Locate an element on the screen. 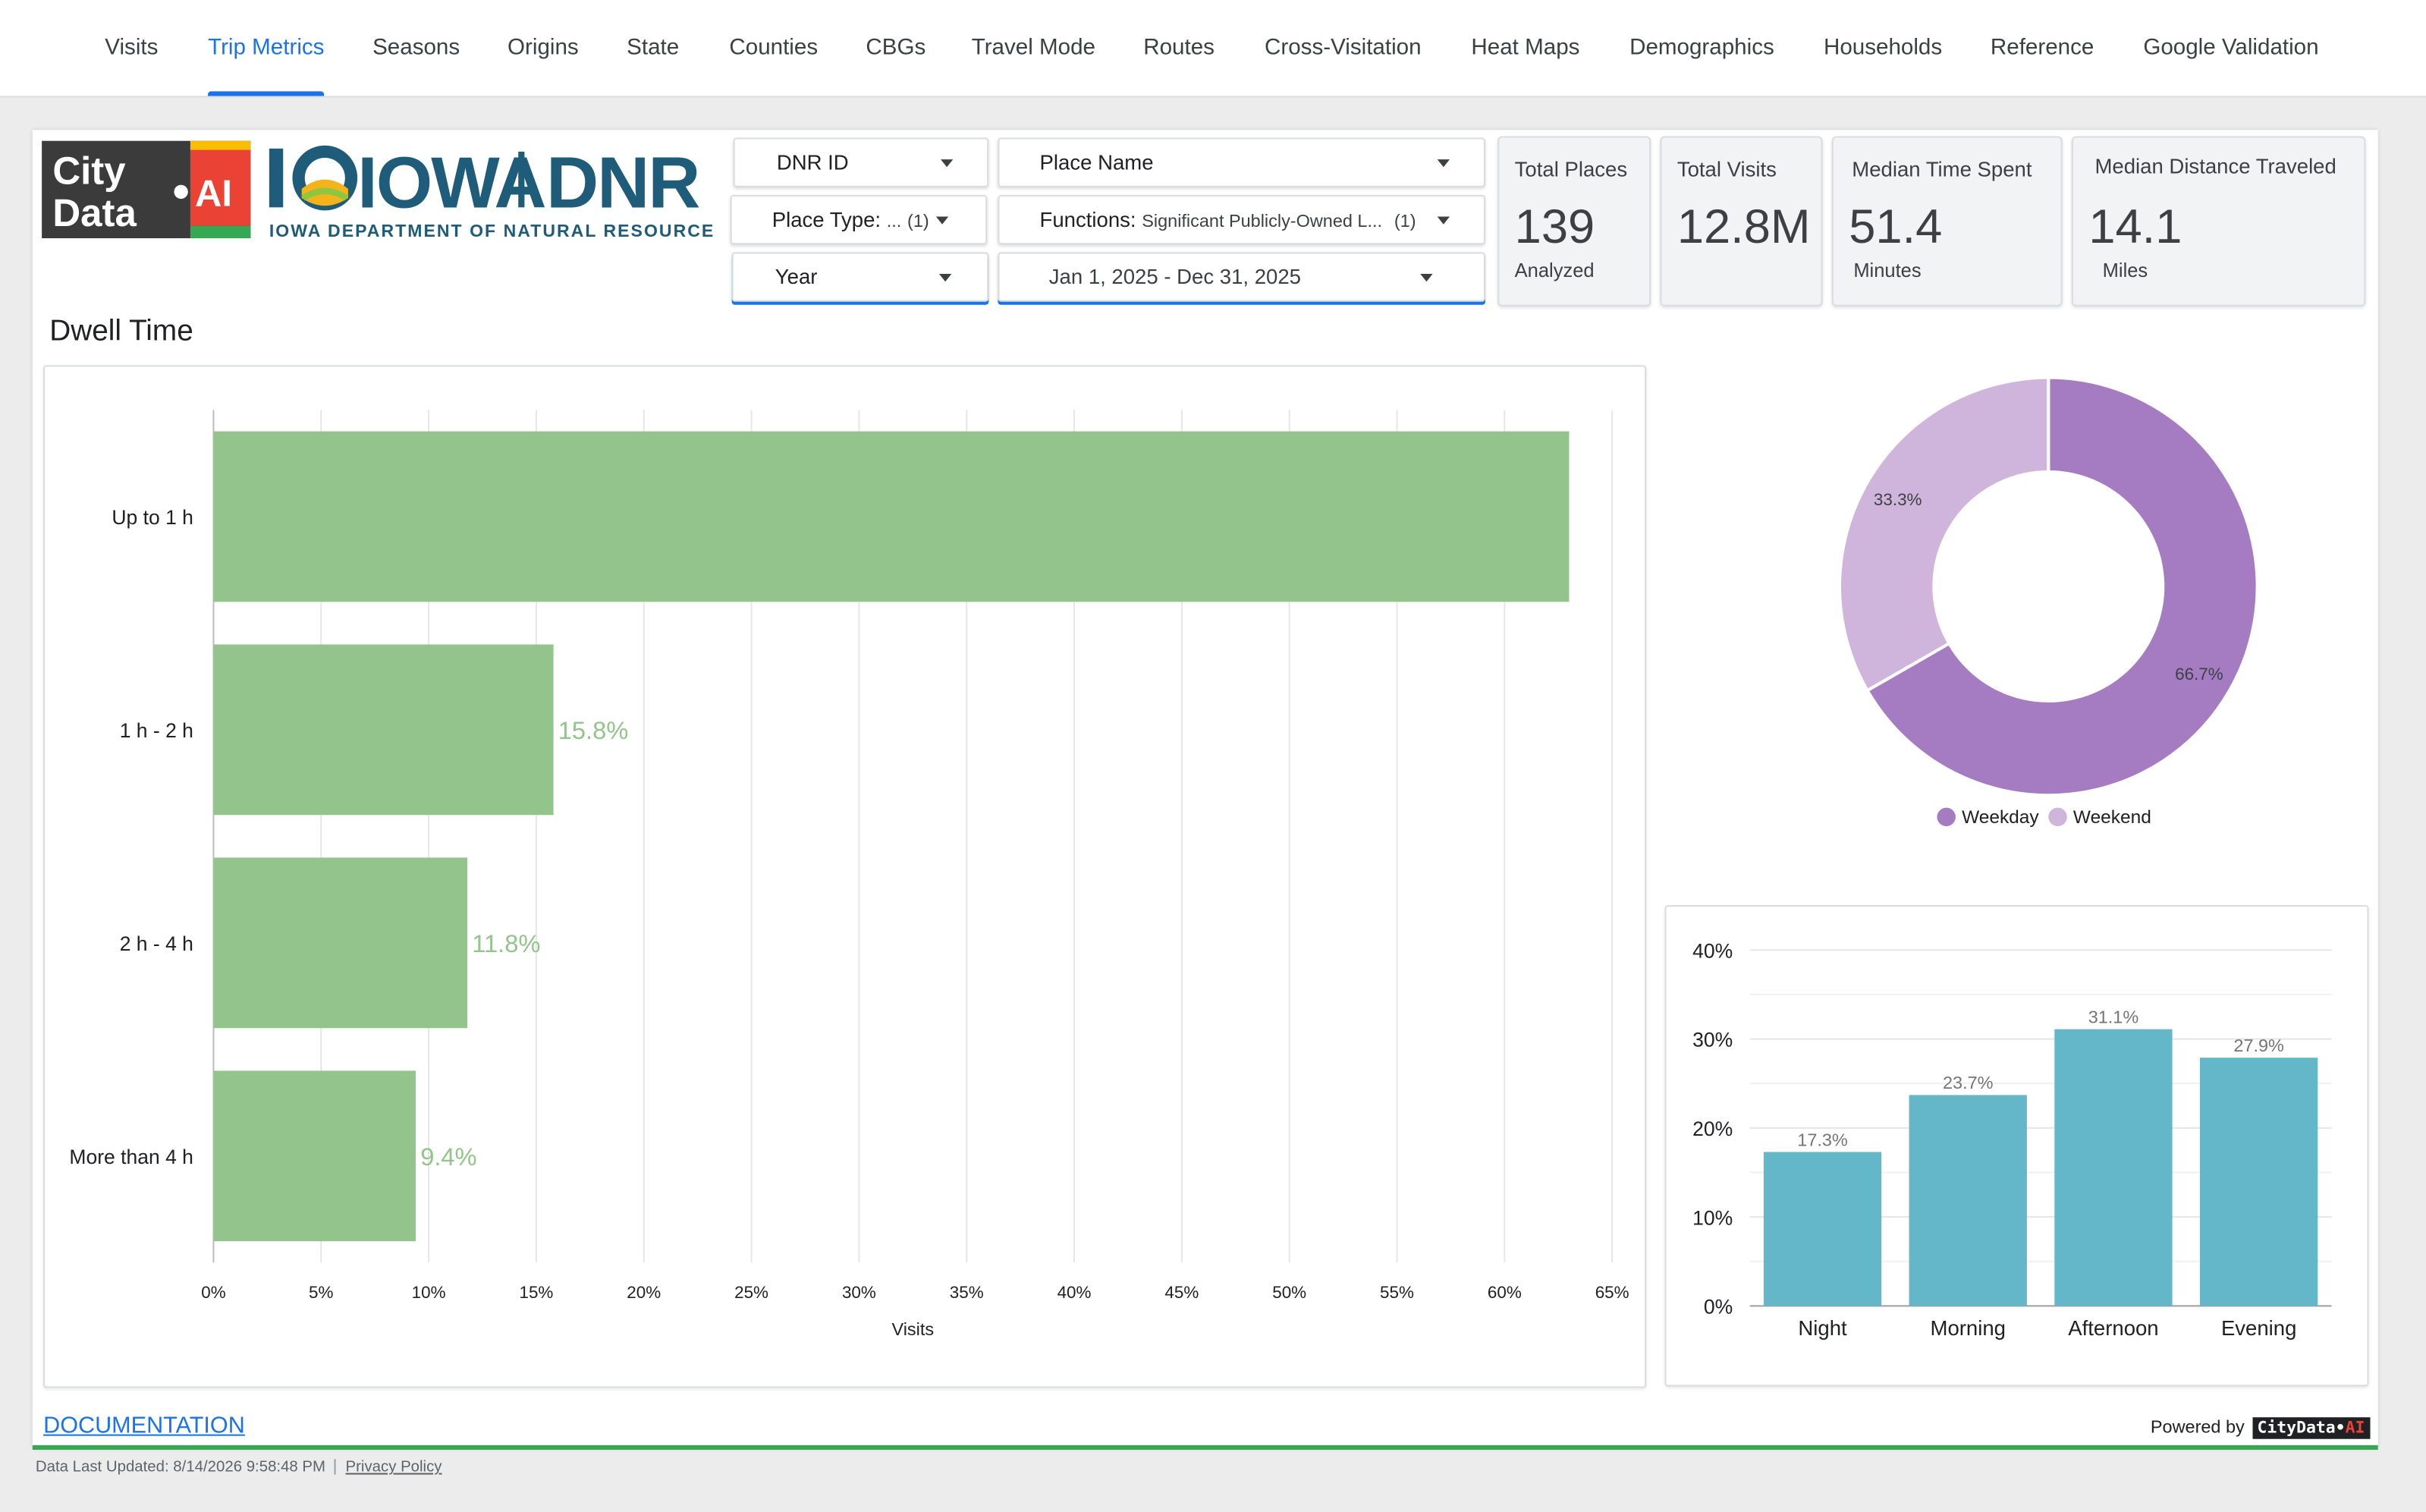 This screenshot has height=1512, width=2426. x-tick-label: 40% is located at coordinates (1074, 1292).